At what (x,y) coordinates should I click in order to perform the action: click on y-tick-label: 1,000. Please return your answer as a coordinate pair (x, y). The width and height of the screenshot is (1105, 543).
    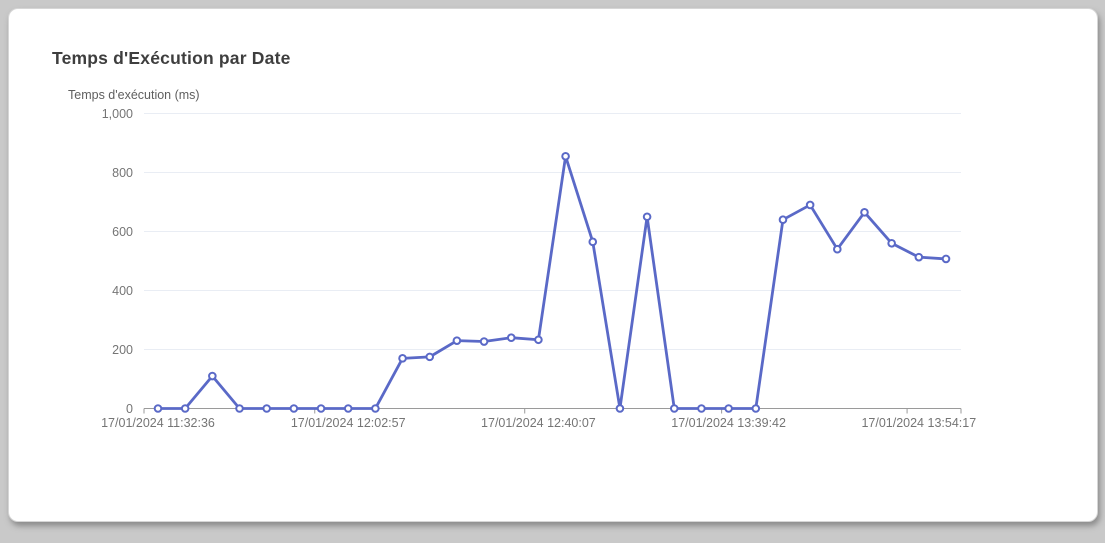
    Looking at the image, I should click on (117, 113).